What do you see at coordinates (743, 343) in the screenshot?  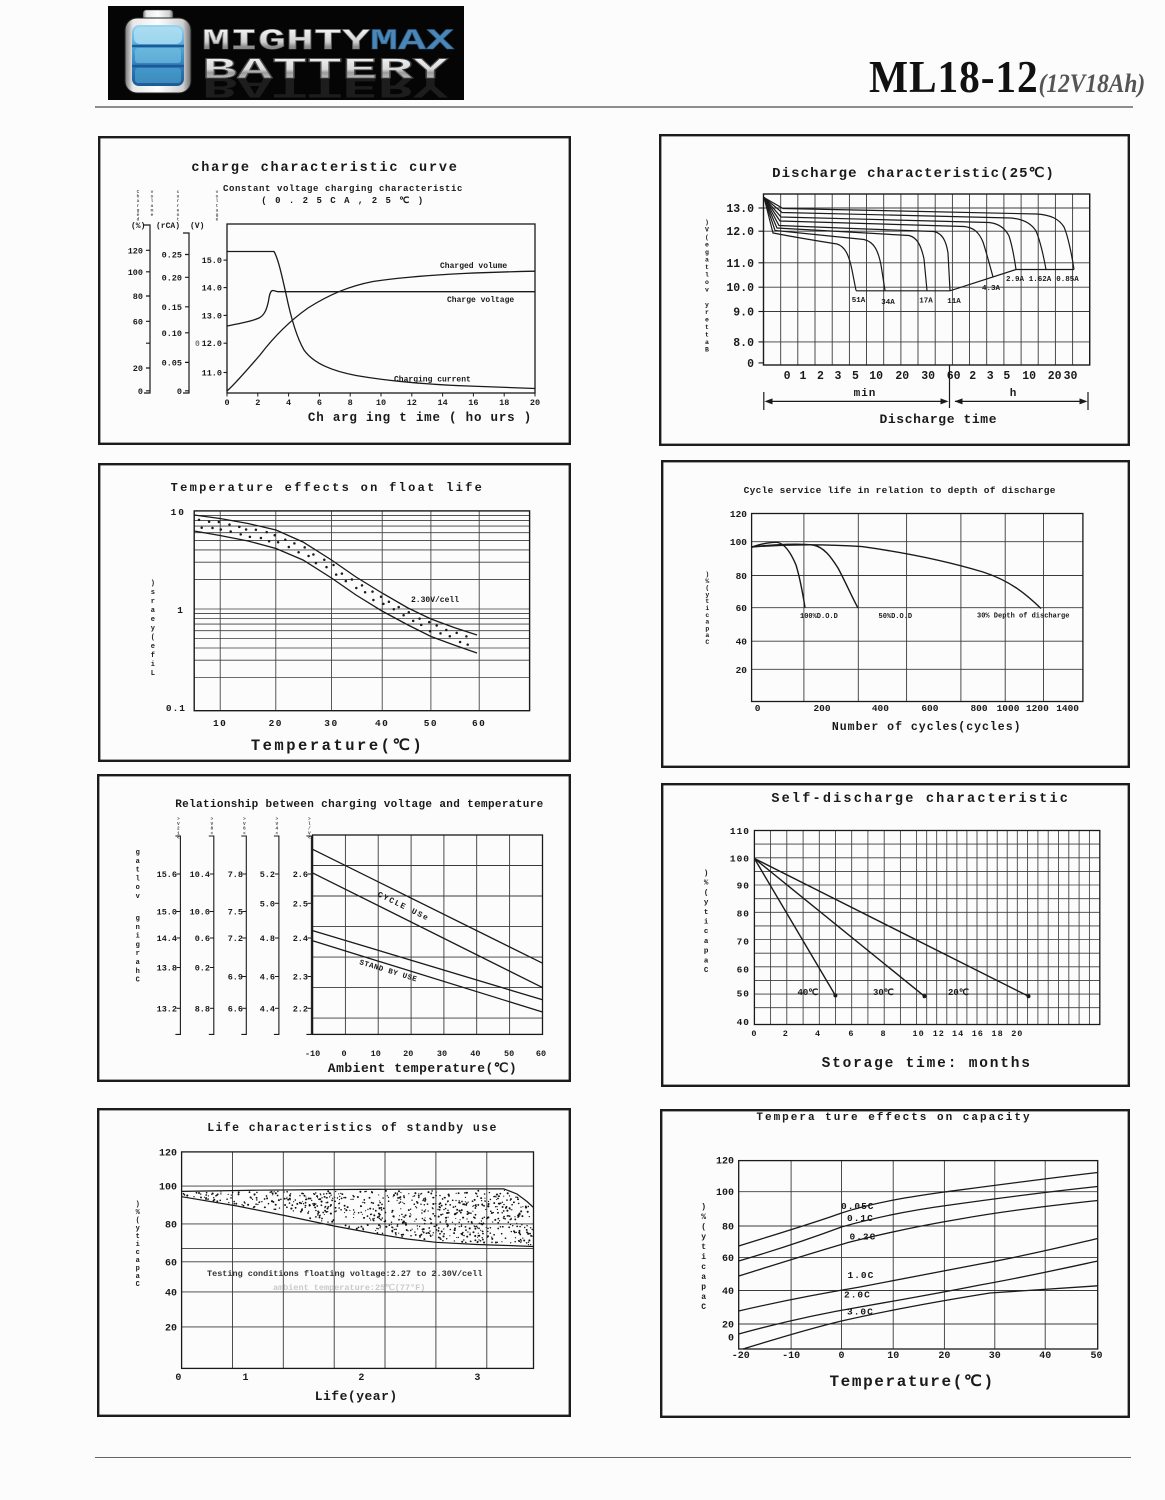 I see `svg-text: 8.0` at bounding box center [743, 343].